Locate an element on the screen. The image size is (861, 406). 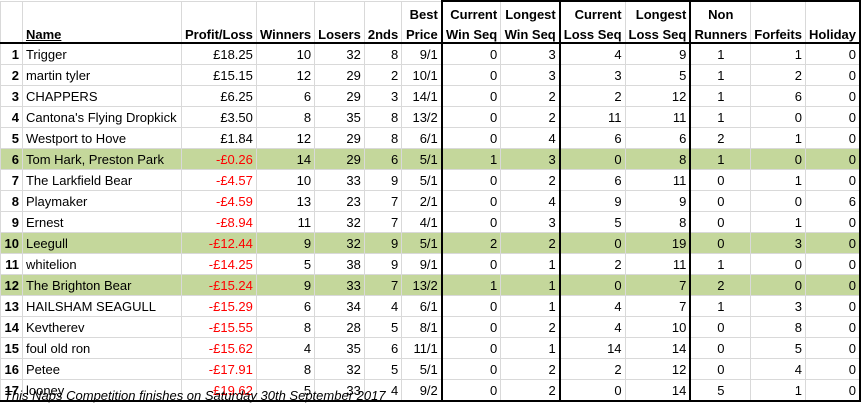
seconds-cell: 2 is located at coordinates (383, 75).